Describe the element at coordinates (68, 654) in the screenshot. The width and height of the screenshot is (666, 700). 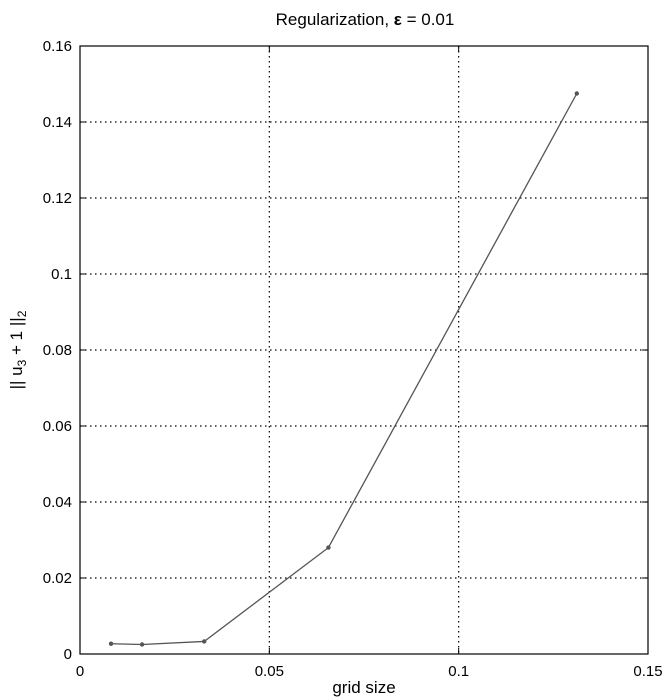
I see `y-tick-label: 0` at that location.